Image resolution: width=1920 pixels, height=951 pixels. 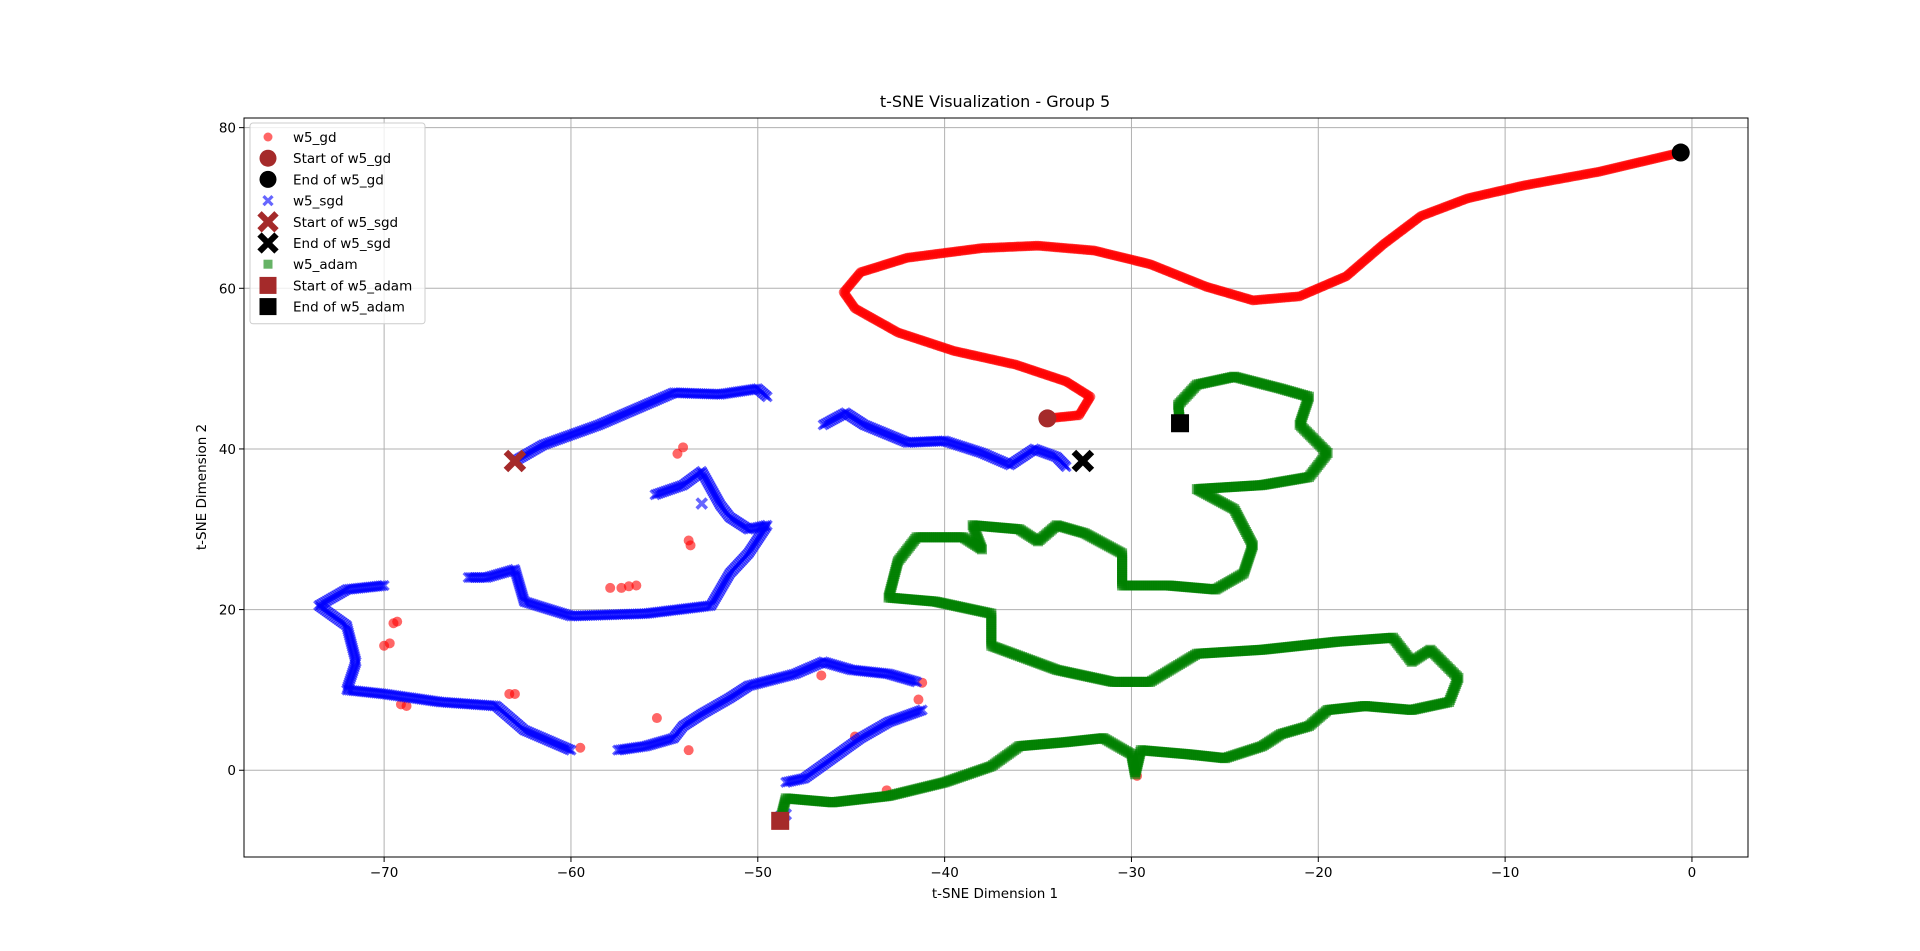 What do you see at coordinates (758, 873) in the screenshot?
I see `x-tick-label: −50` at bounding box center [758, 873].